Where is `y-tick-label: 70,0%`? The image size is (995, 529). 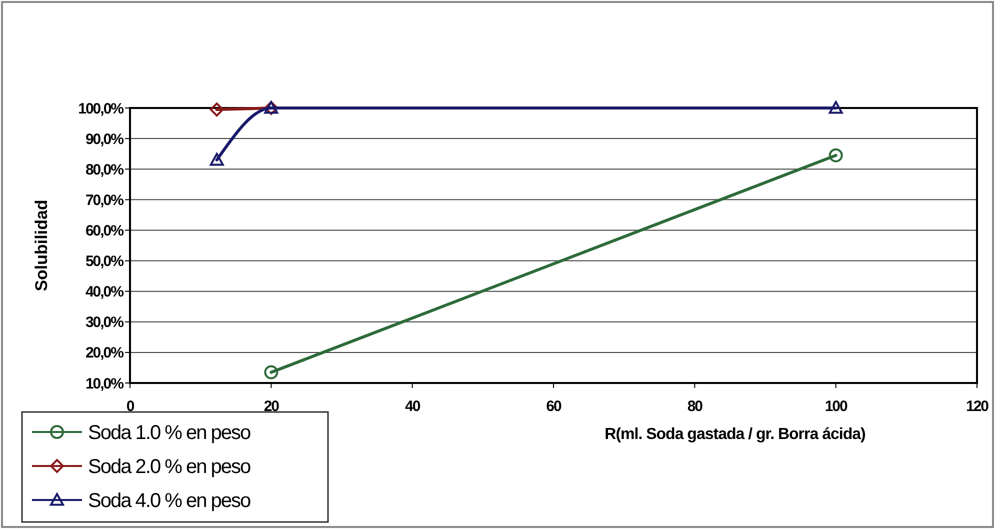
y-tick-label: 70,0% is located at coordinates (104, 200).